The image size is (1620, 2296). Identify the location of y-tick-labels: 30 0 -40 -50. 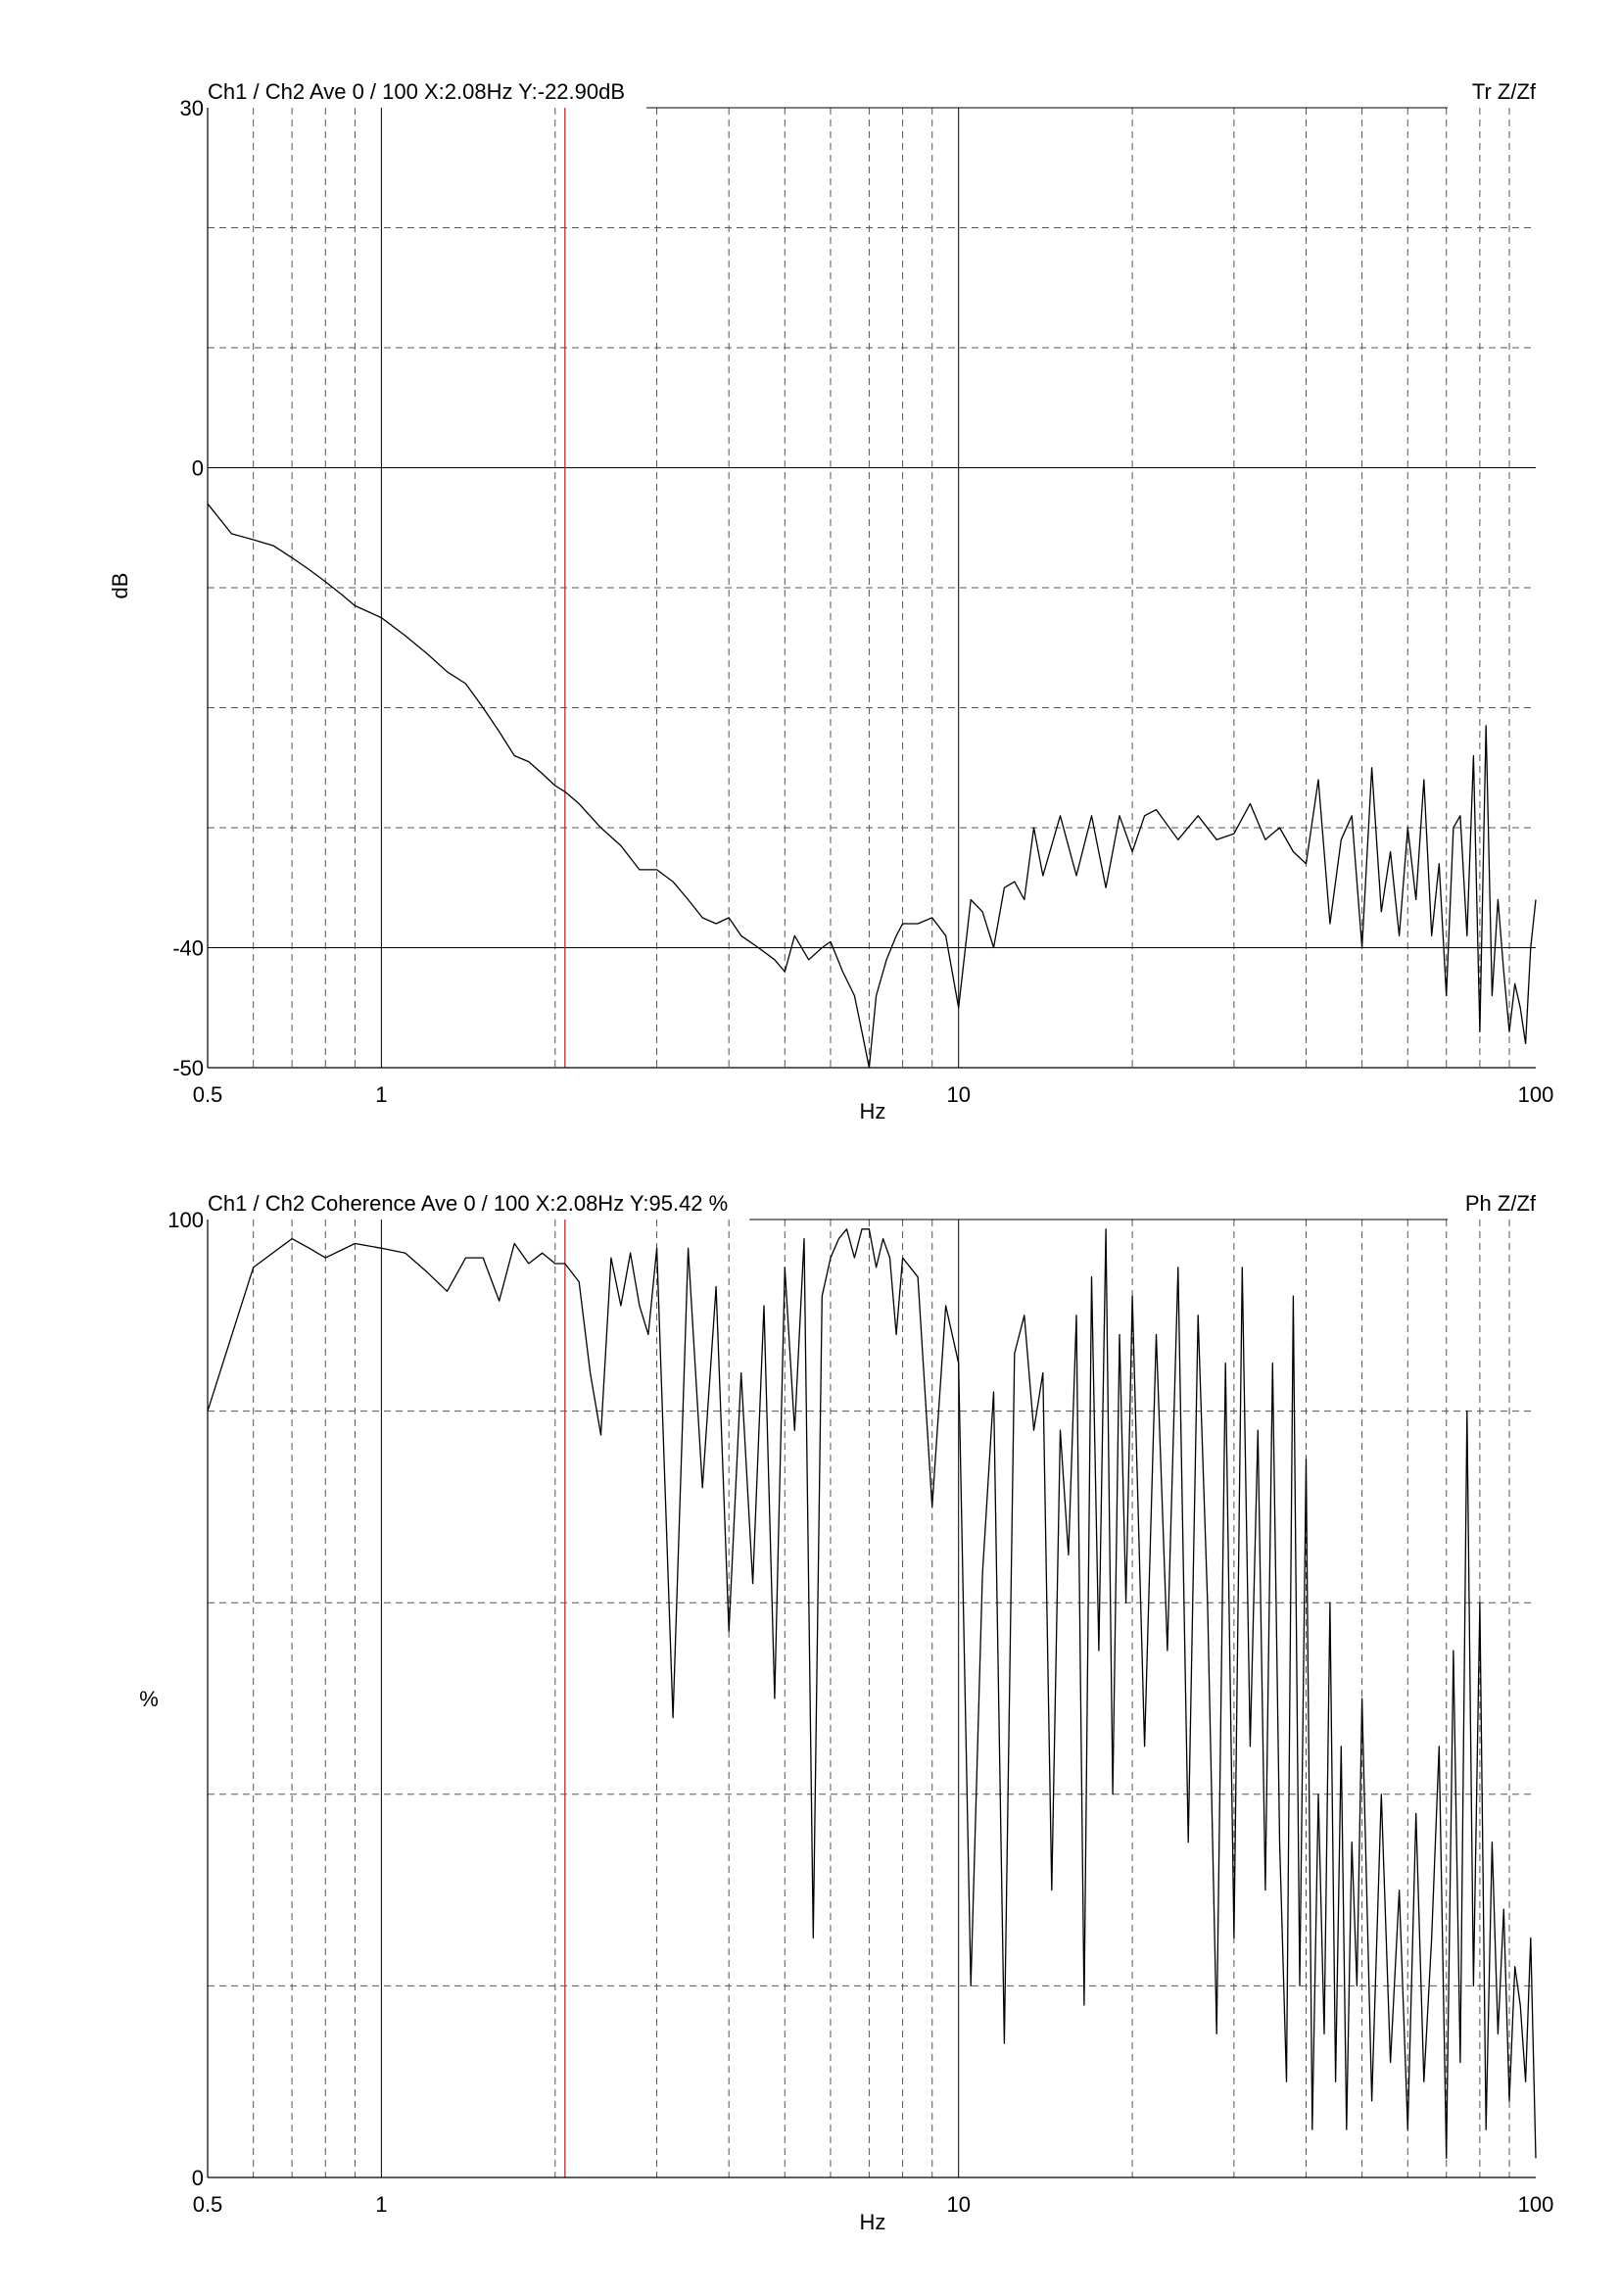
(188, 588).